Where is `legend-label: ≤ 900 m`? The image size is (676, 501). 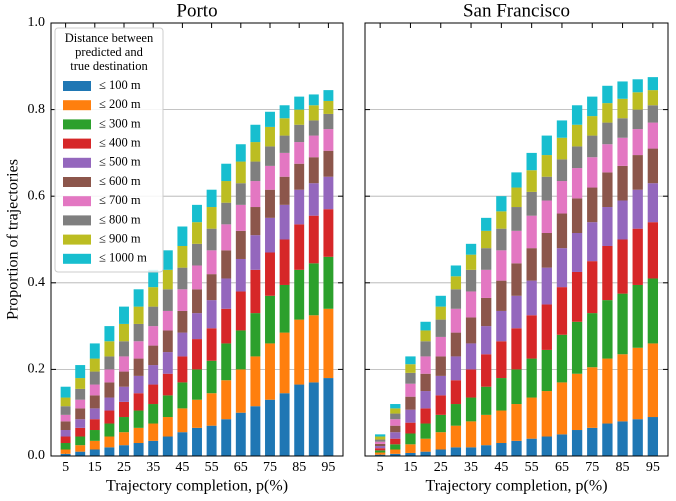
legend-label: ≤ 900 m is located at coordinates (120, 238).